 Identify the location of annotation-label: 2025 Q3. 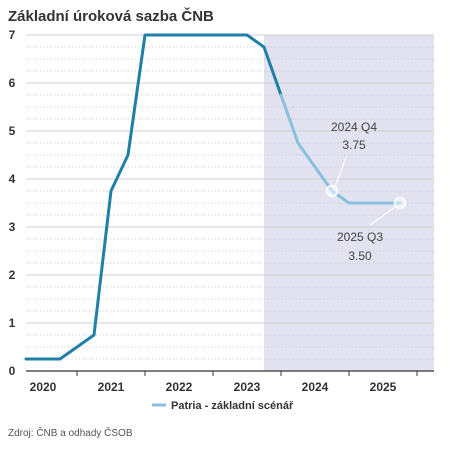
(360, 237).